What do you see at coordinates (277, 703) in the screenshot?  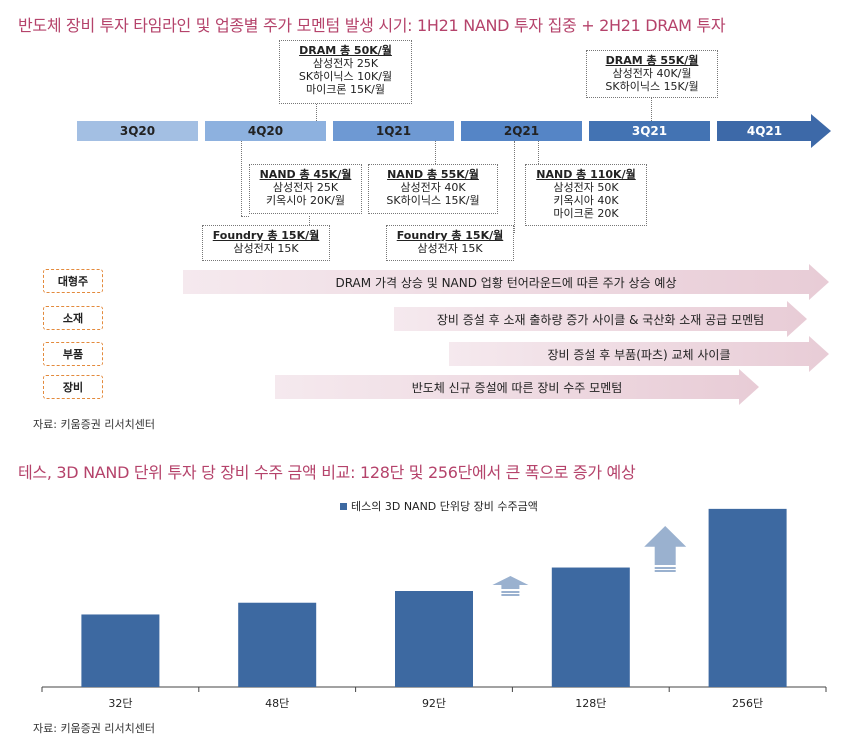 I see `x-tick-label: 48단` at bounding box center [277, 703].